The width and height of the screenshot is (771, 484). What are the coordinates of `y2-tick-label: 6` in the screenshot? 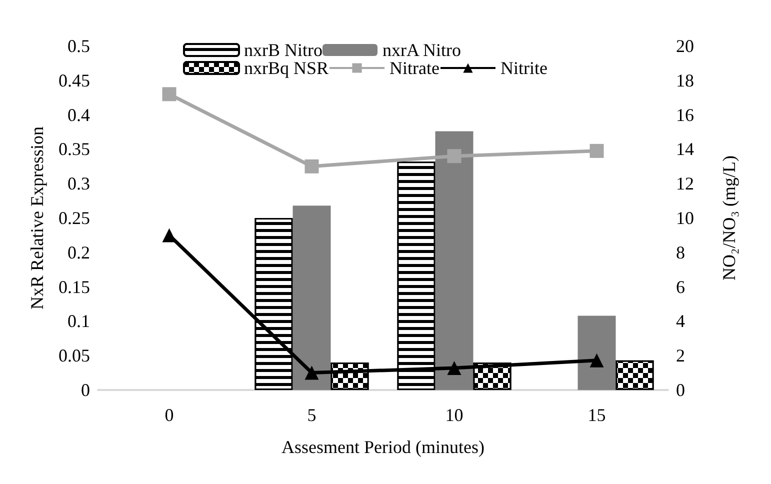 It's located at (680, 286).